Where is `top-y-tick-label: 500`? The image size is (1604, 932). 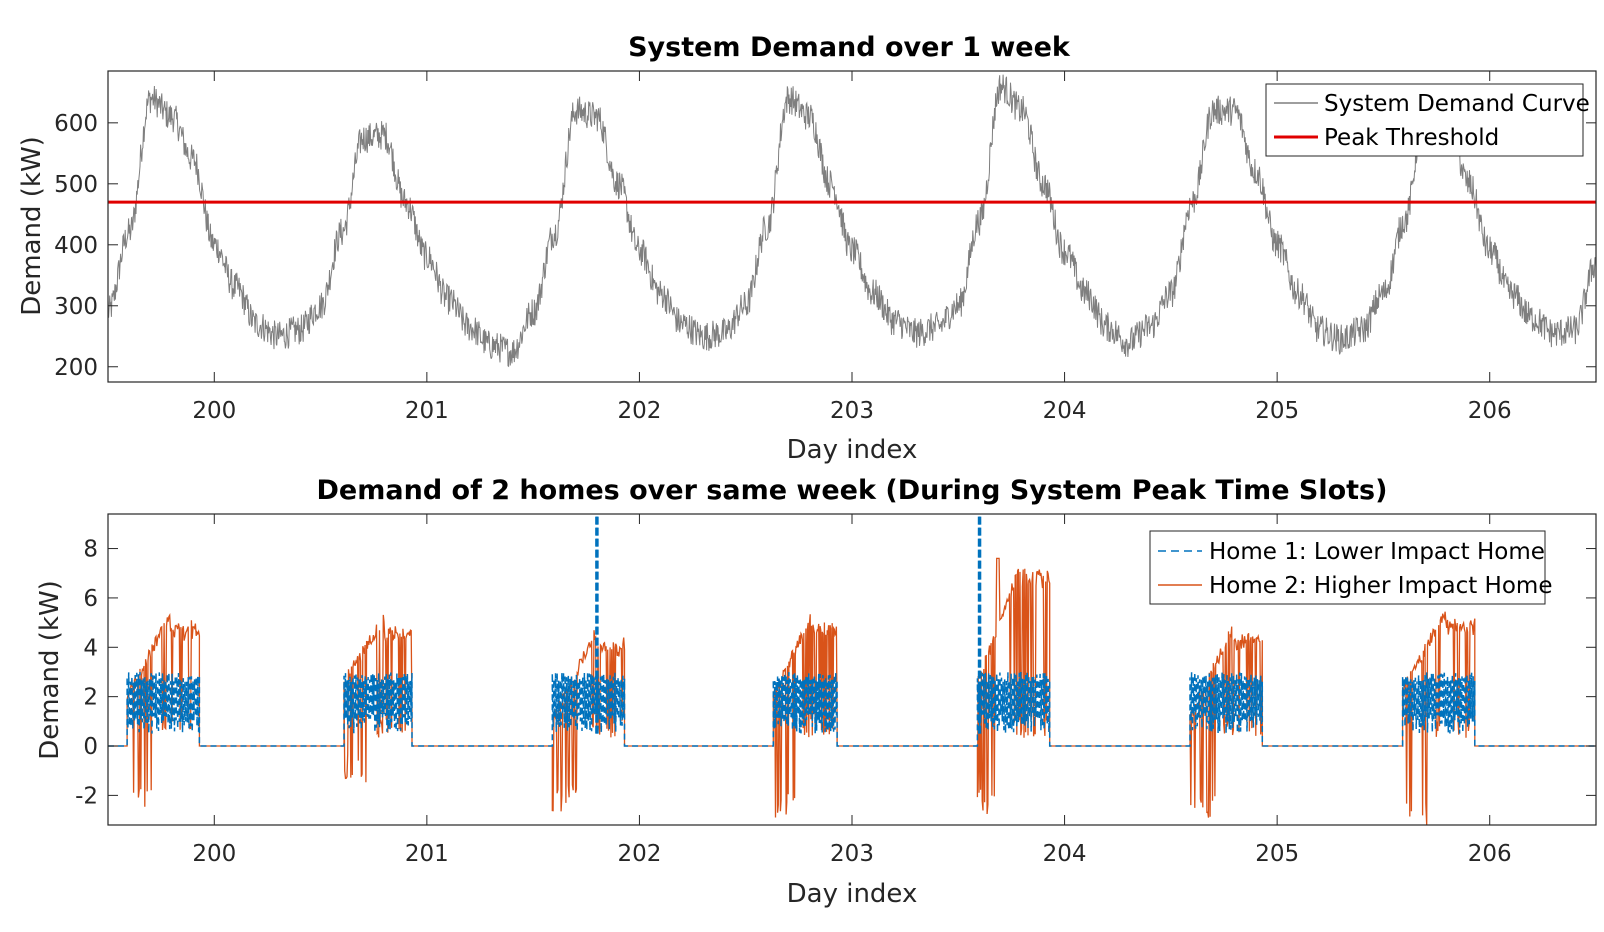 top-y-tick-label: 500 is located at coordinates (76, 185).